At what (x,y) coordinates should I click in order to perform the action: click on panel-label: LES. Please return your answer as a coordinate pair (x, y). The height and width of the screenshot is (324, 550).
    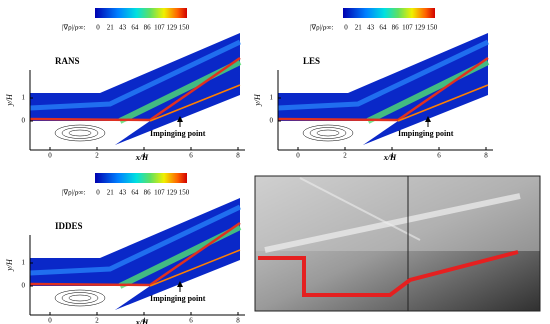
    Looking at the image, I should click on (311, 61).